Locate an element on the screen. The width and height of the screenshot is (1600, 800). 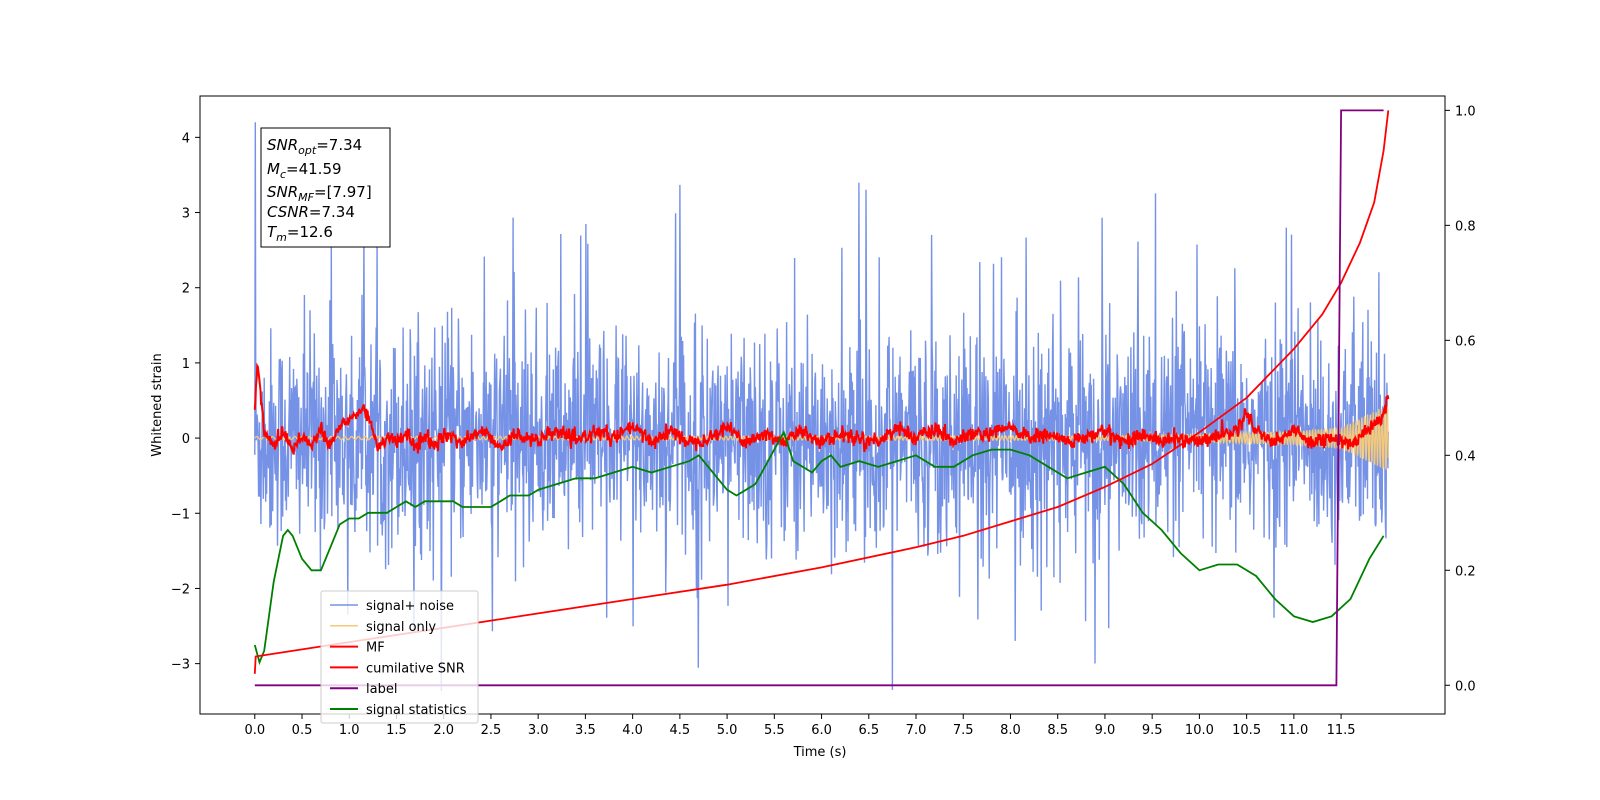
y-axis-left: 4 3 2 1 0 −1 −2 −3 is located at coordinates (185, 402).